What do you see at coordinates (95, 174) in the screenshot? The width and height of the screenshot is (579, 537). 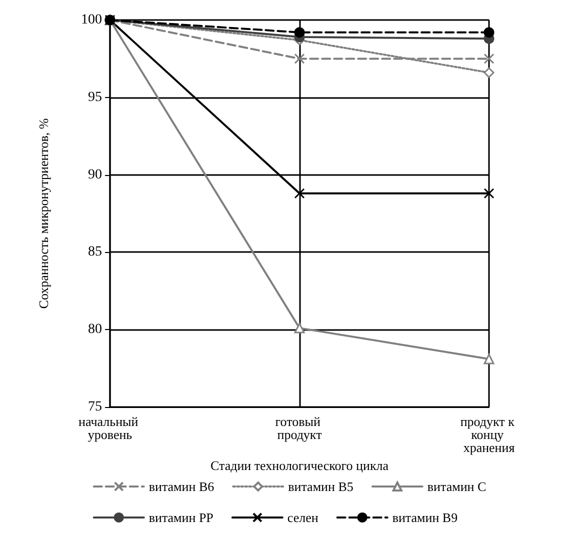 I see `y-tick-label: 90` at bounding box center [95, 174].